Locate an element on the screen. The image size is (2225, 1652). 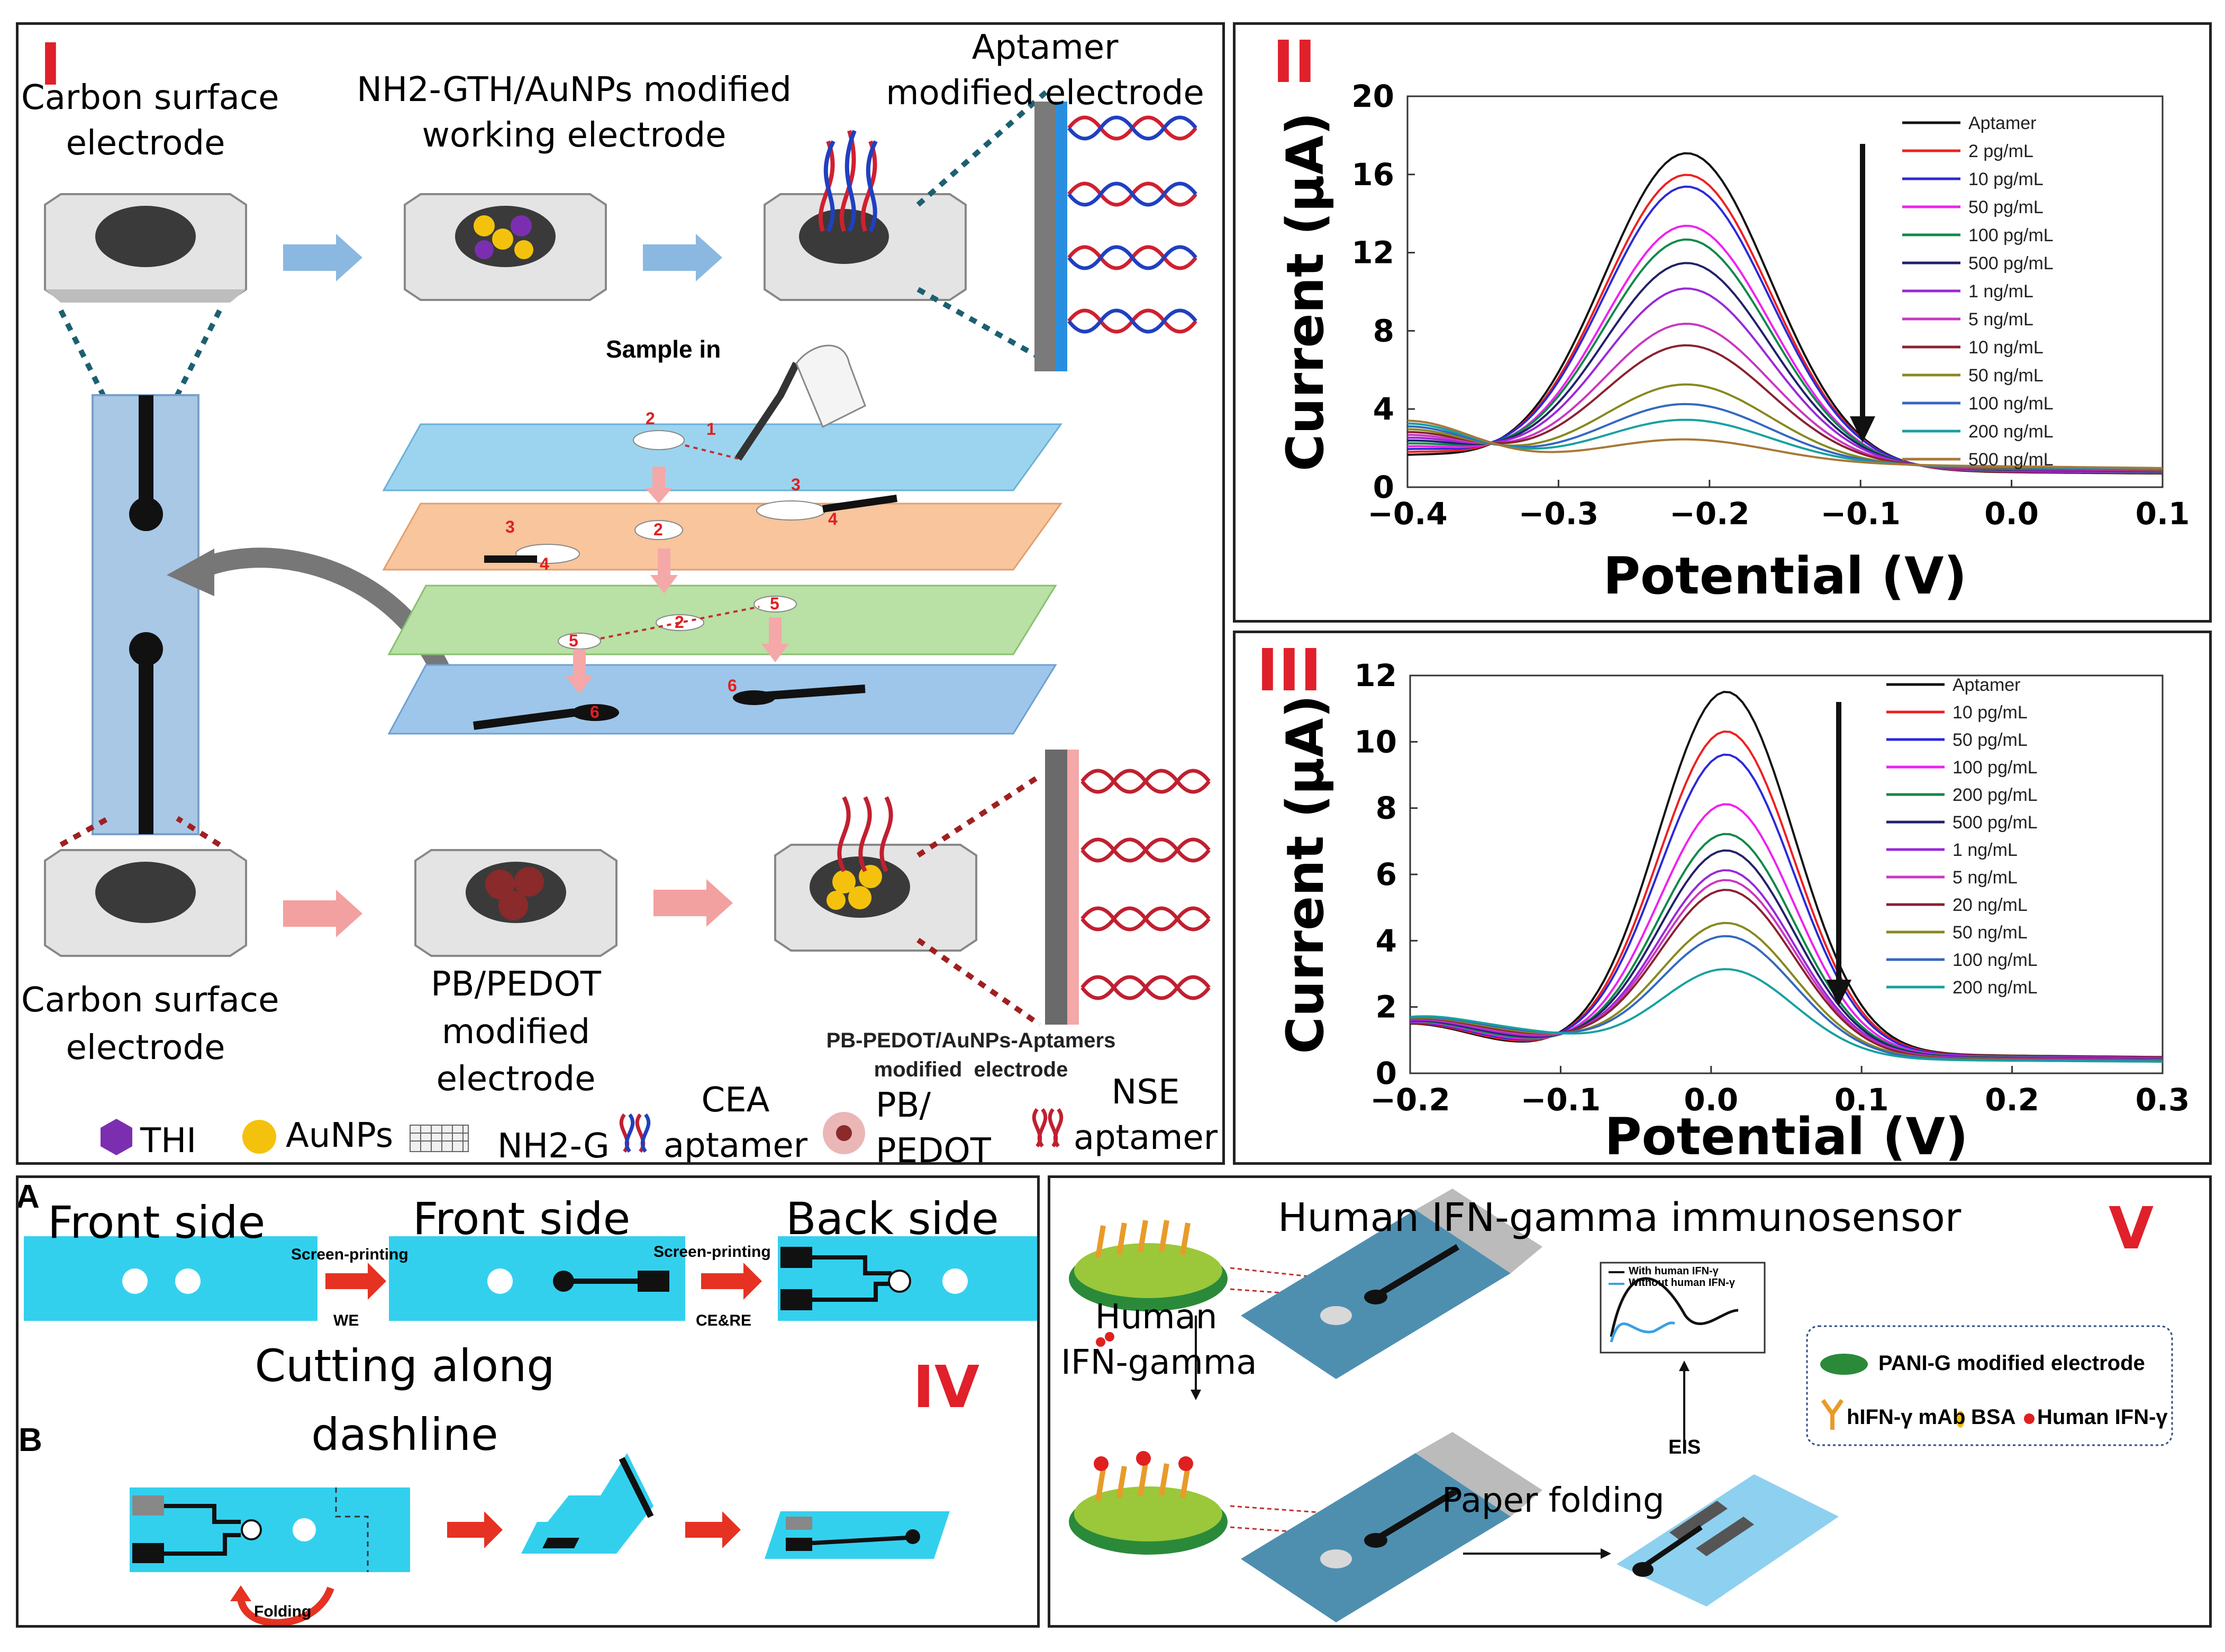
modified-electrode-label: modified electrode is located at coordinates (971, 1069).